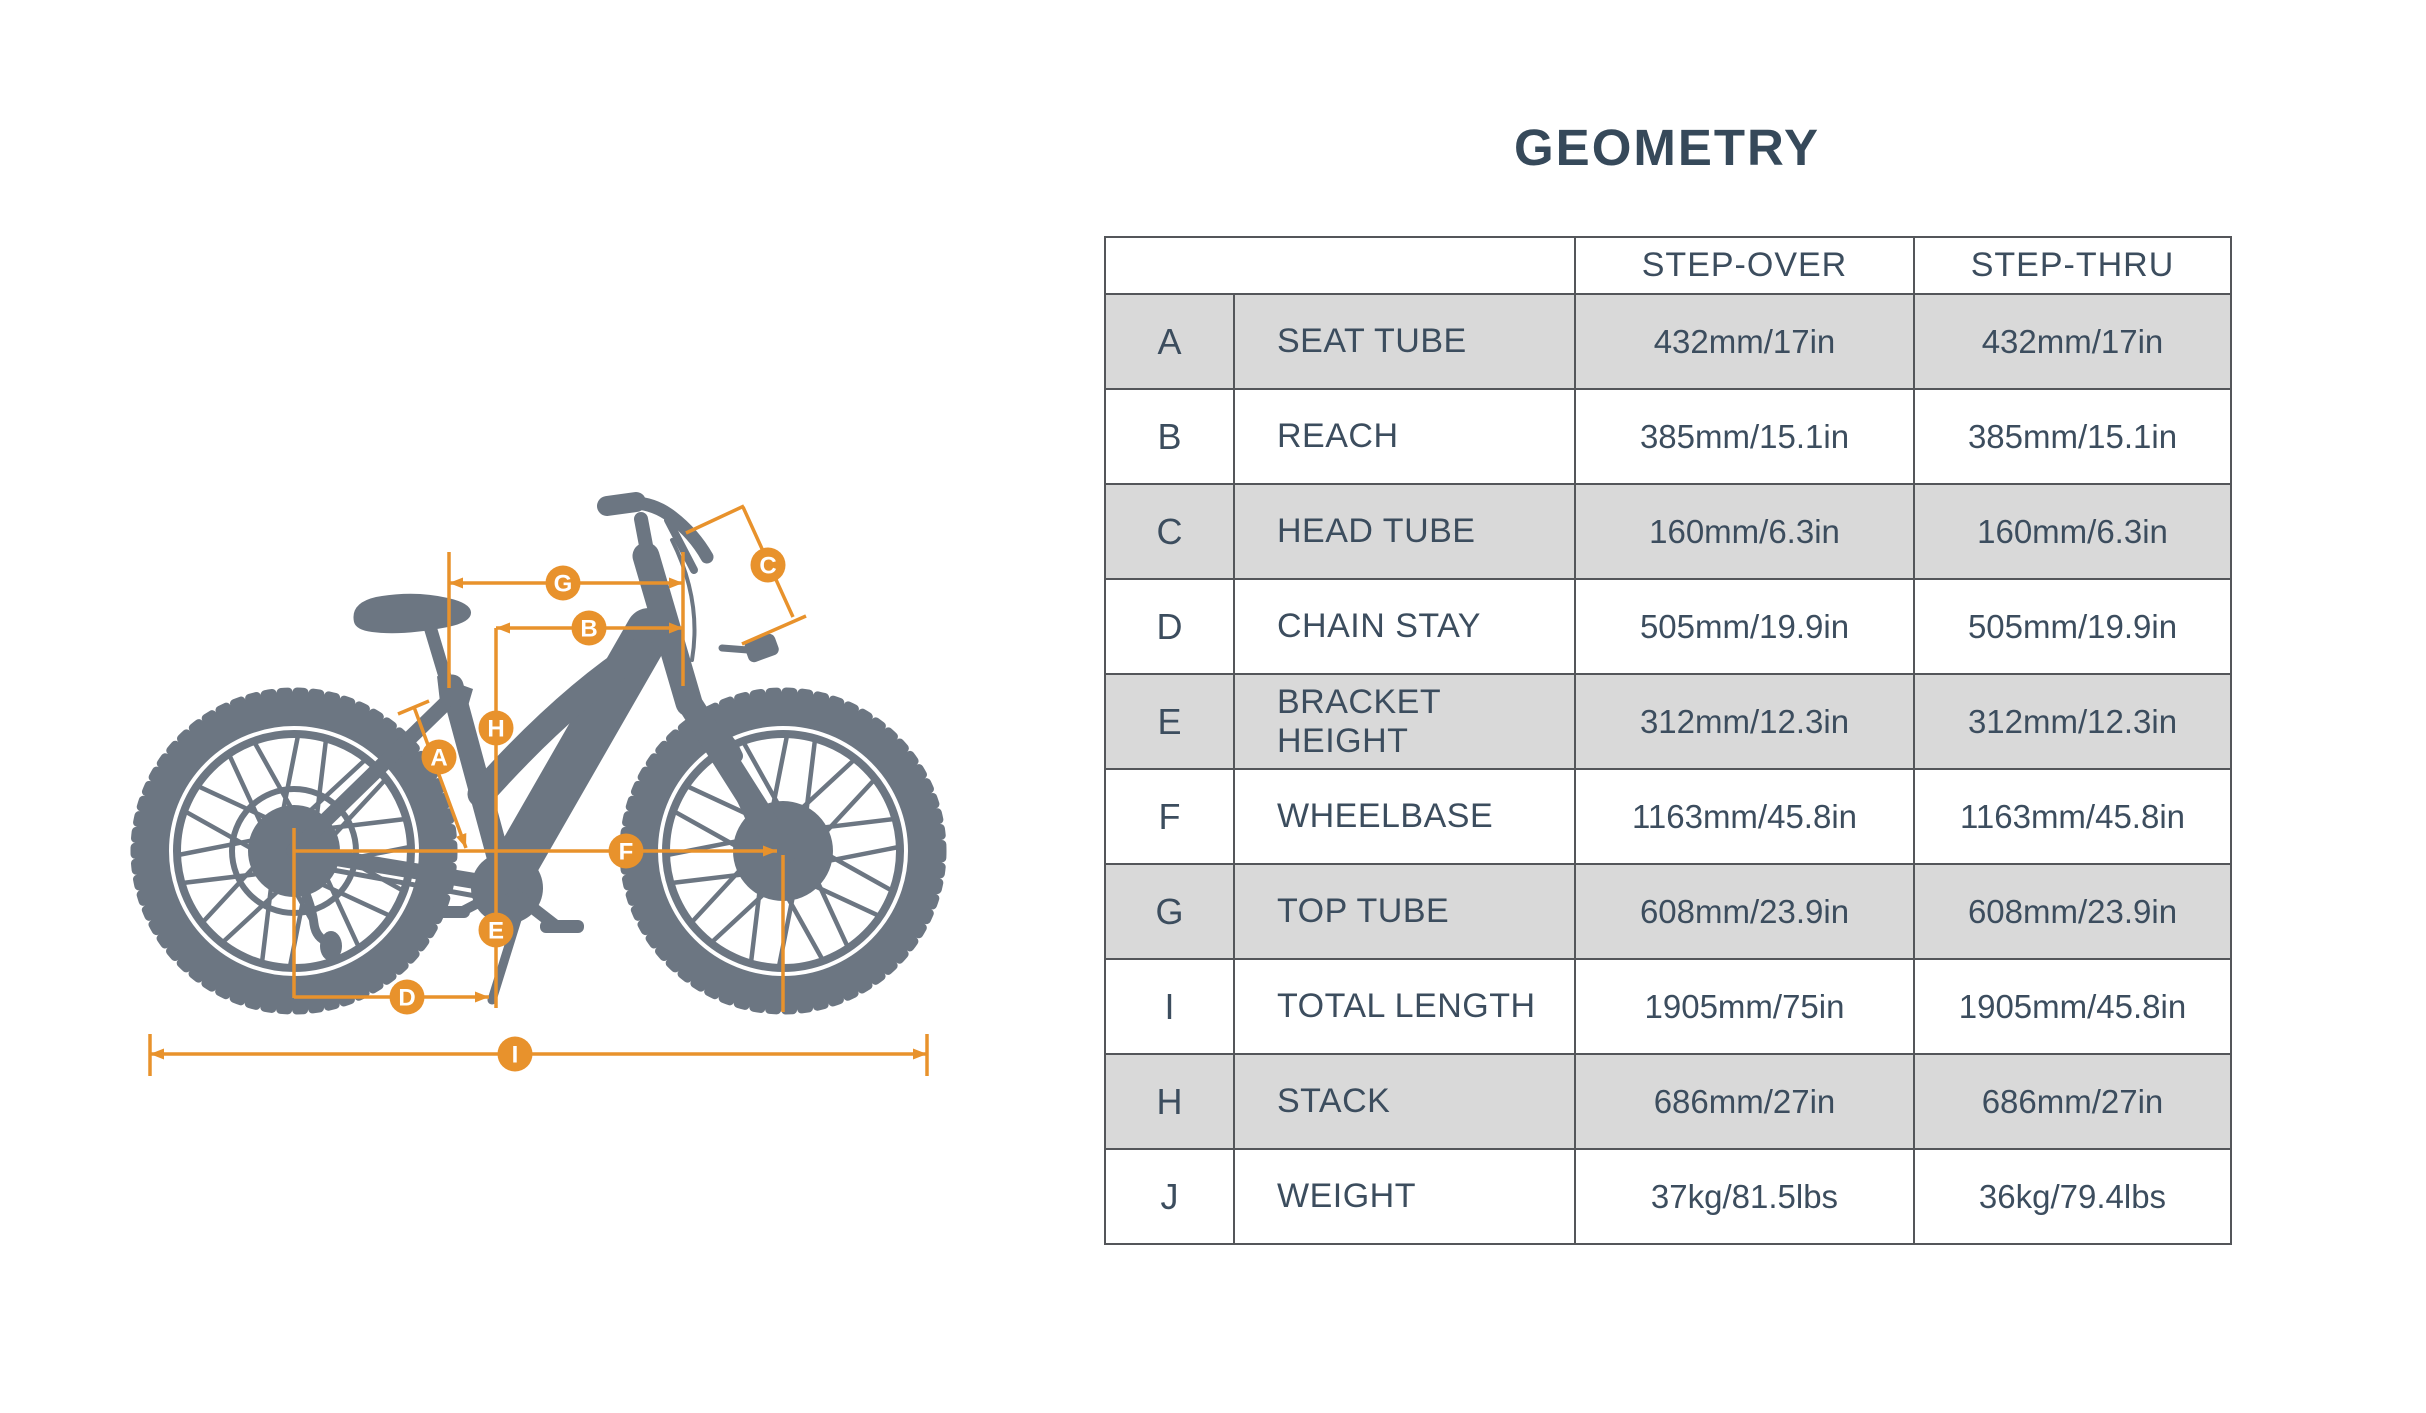 This screenshot has height=1413, width=2426. Describe the element at coordinates (1404, 911) in the screenshot. I see `row-label: TOP TUBE` at that location.